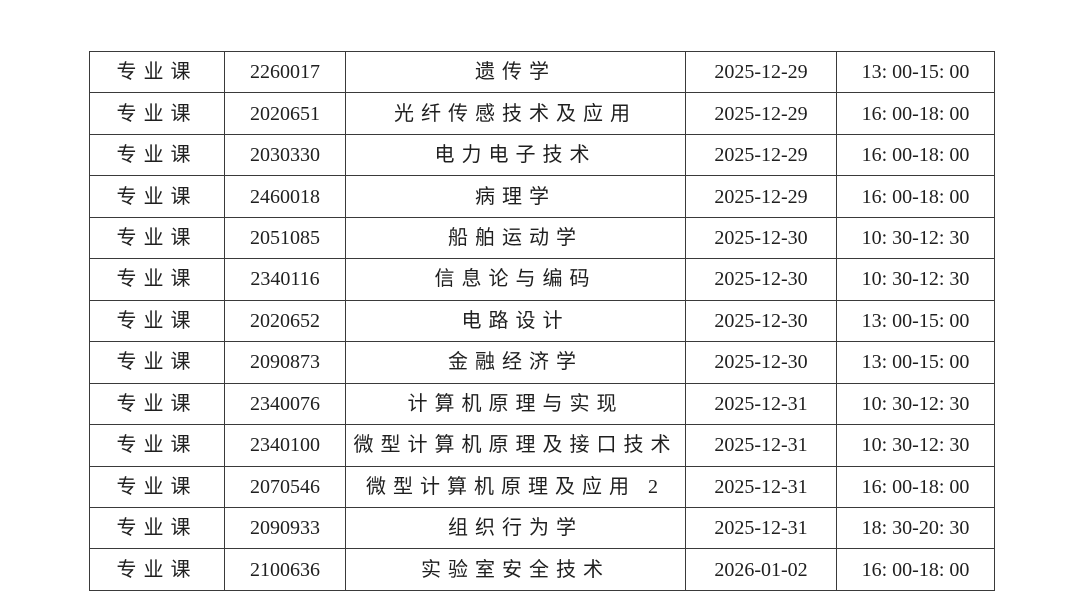 The image size is (1080, 615). Describe the element at coordinates (285, 238) in the screenshot. I see `cell-course-code: 2051085` at that location.